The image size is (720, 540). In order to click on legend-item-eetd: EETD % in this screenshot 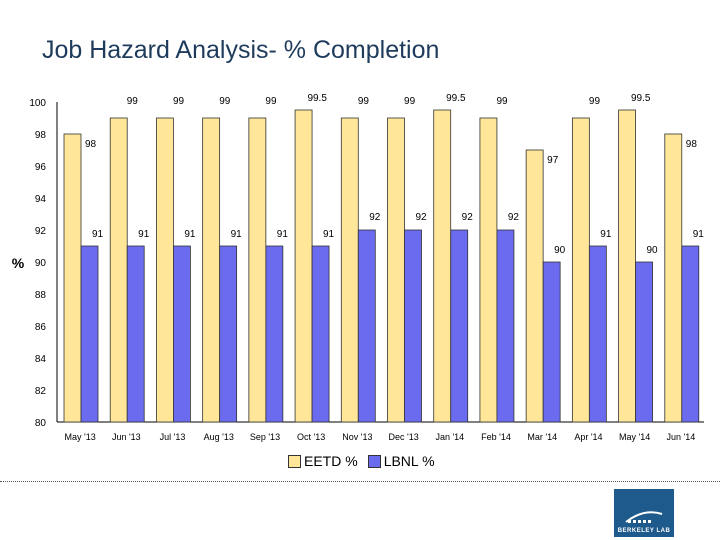, I will do `click(323, 461)`.